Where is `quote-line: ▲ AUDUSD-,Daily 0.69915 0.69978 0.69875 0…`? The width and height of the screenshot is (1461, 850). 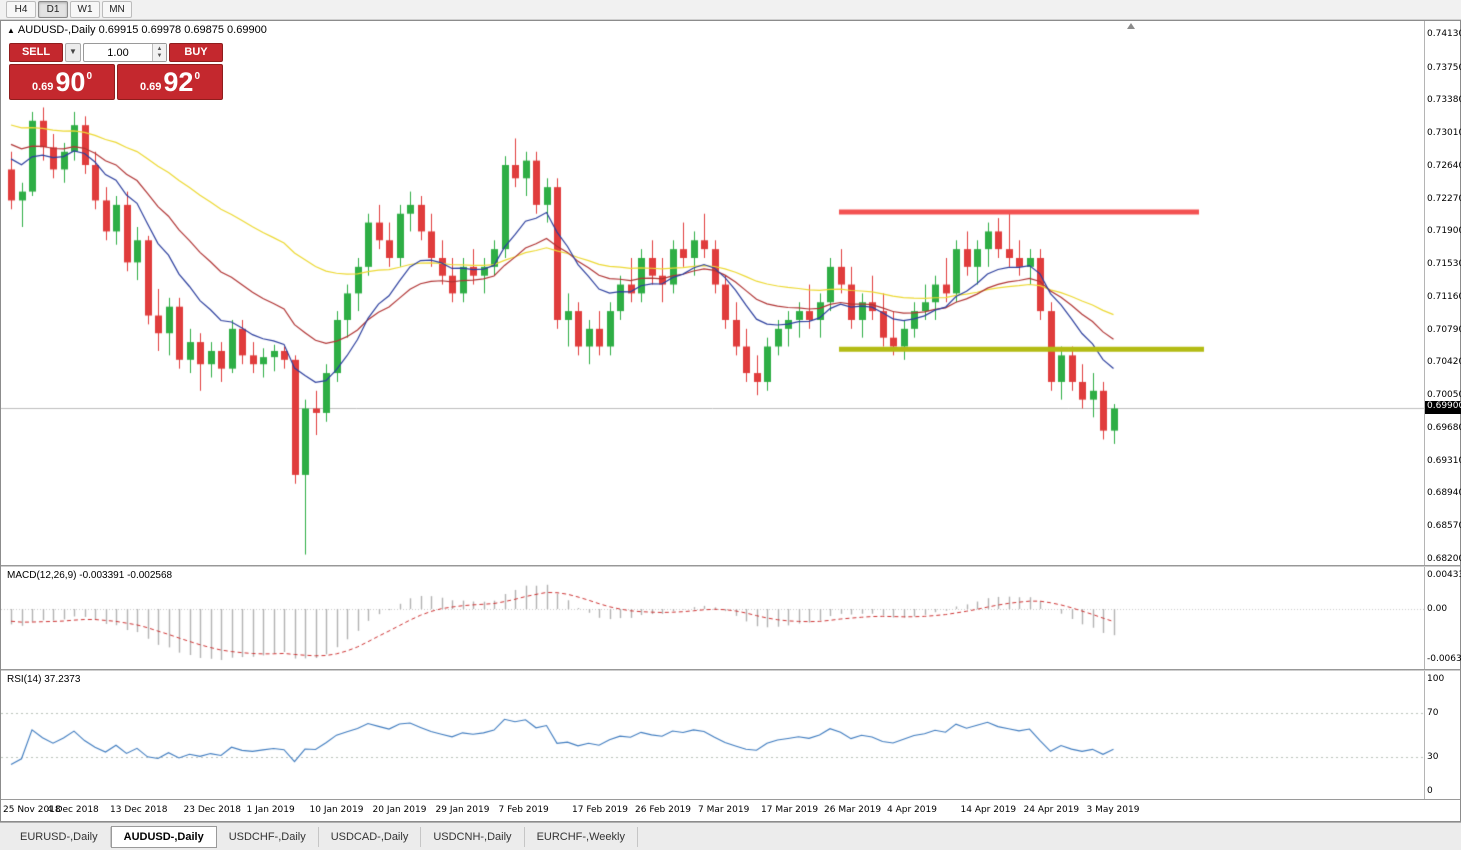
quote-line: ▲ AUDUSD-,Daily 0.69915 0.69978 0.69875 0… is located at coordinates (137, 30).